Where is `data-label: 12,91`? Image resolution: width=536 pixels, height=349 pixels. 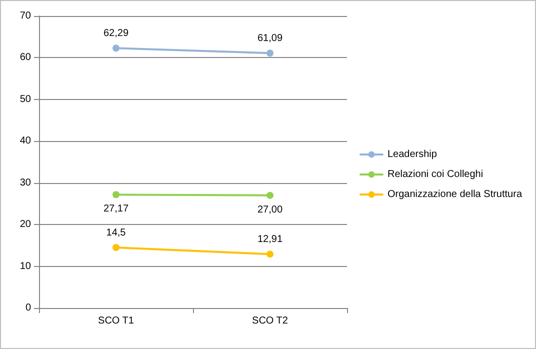 data-label: 12,91 is located at coordinates (270, 240).